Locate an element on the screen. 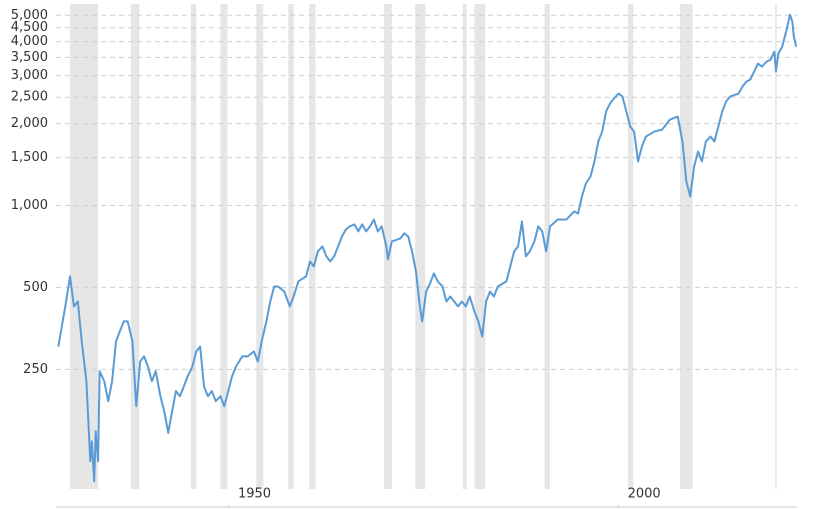 Image resolution: width=831 pixels, height=509 pixels. y-tick-label: 1,500 is located at coordinates (29, 157).